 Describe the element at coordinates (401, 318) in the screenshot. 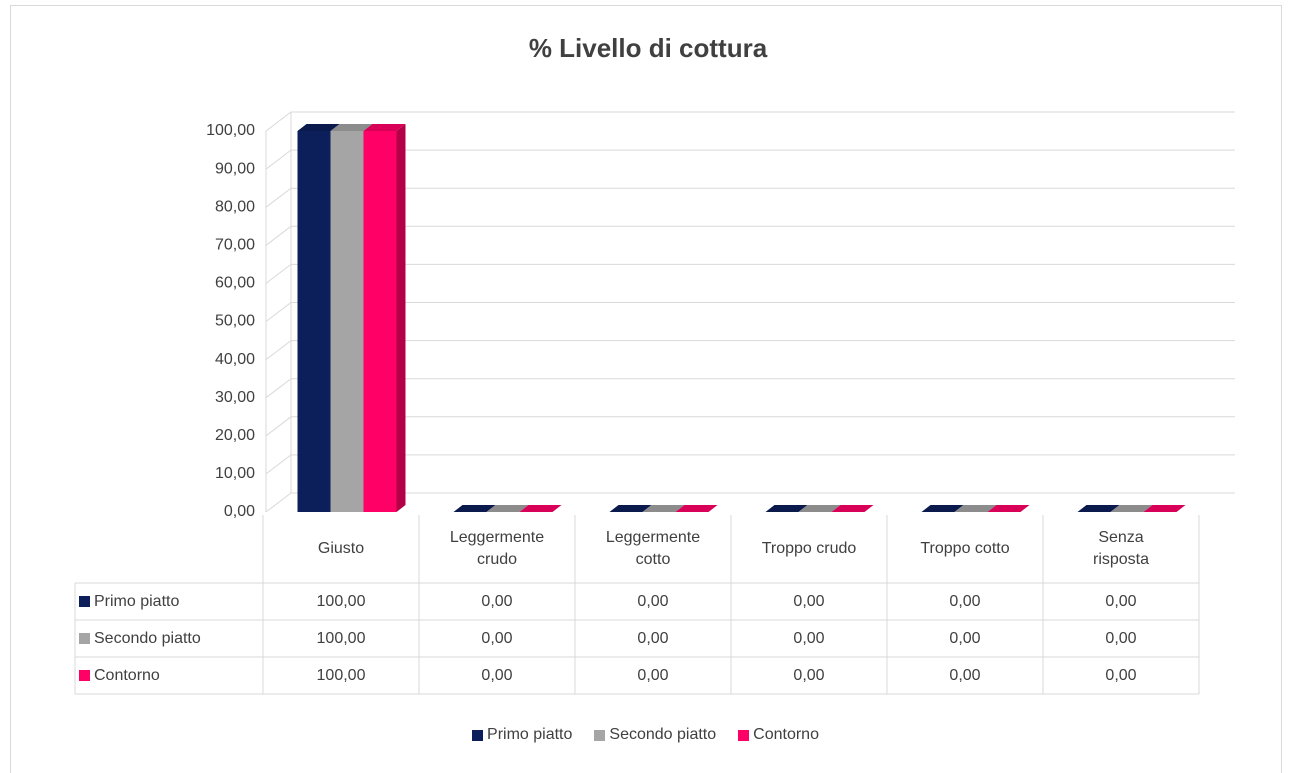

I see `bar-side` at that location.